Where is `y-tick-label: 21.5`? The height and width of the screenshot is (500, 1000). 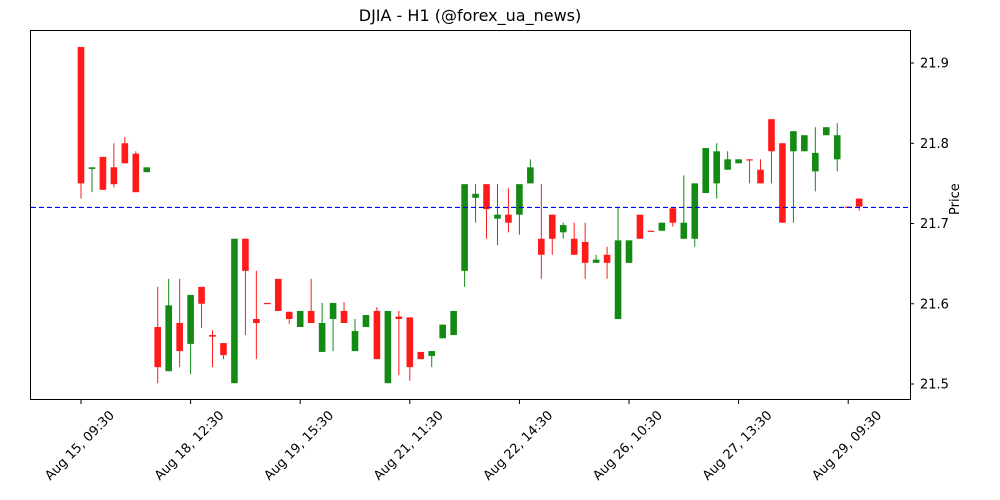 y-tick-label: 21.5 is located at coordinates (934, 385).